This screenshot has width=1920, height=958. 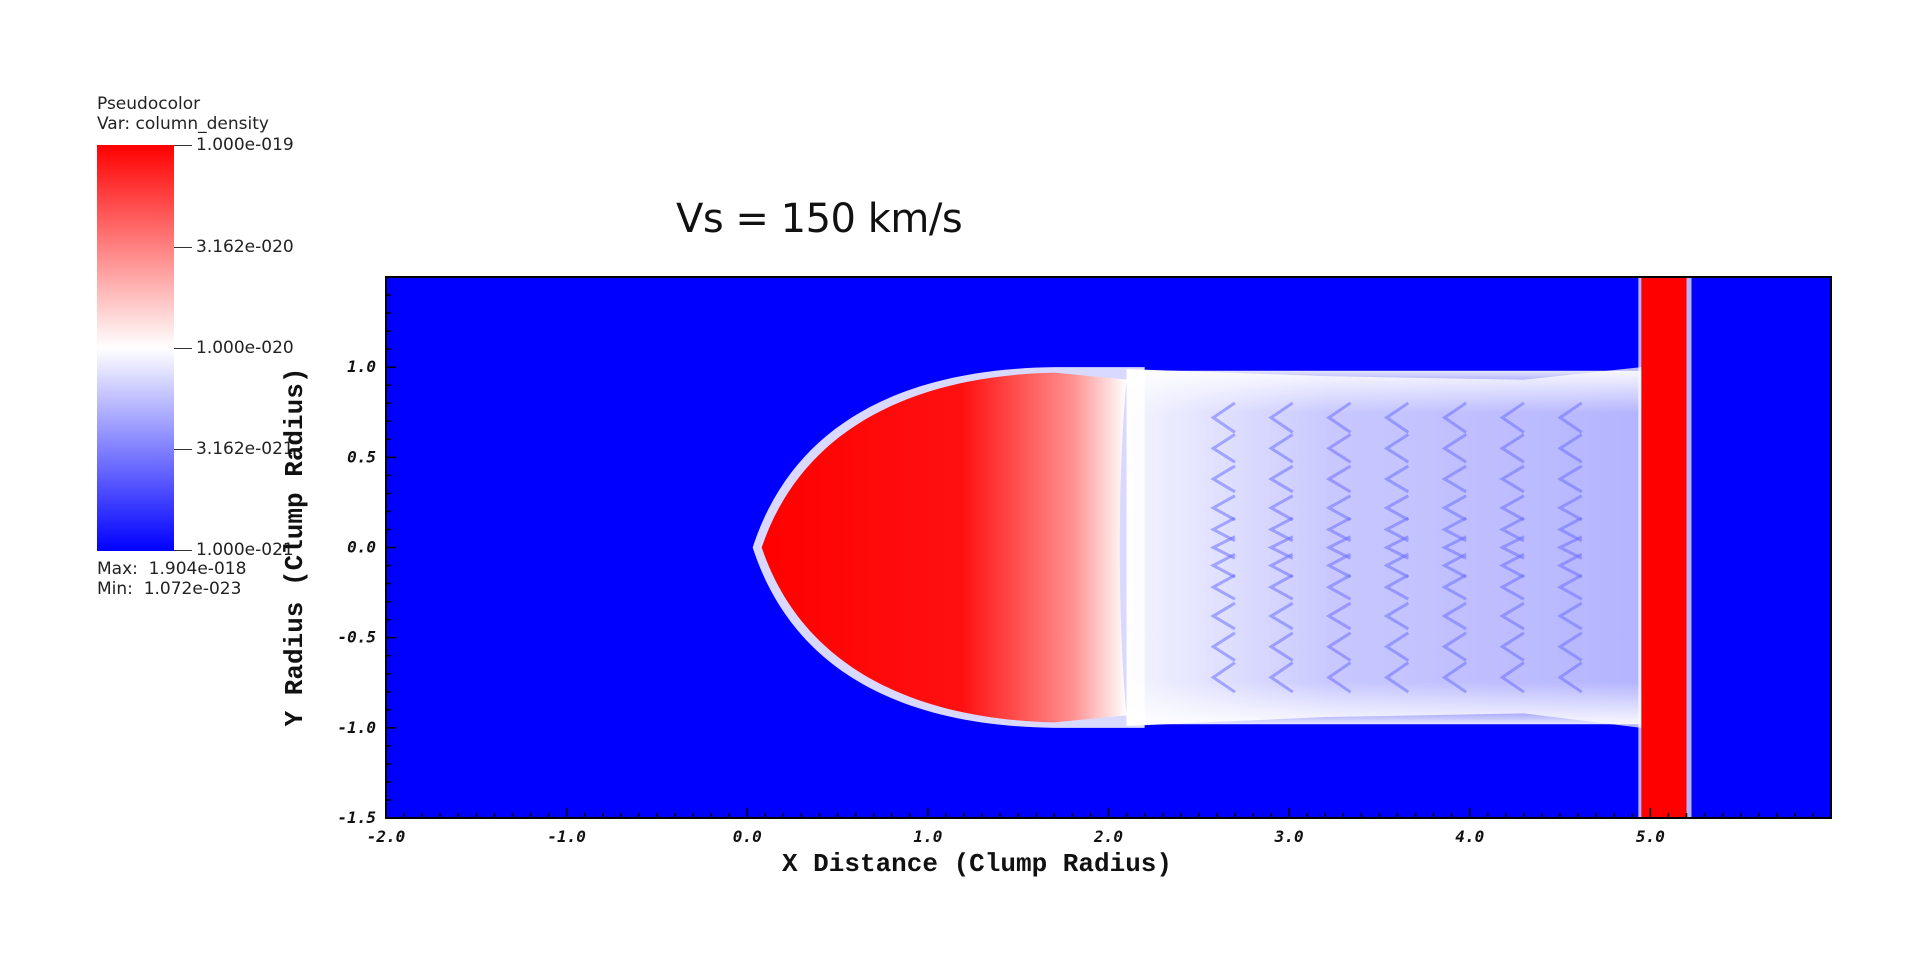 I want to click on chart-title: Vs = 150 km/s, so click(x=819, y=219).